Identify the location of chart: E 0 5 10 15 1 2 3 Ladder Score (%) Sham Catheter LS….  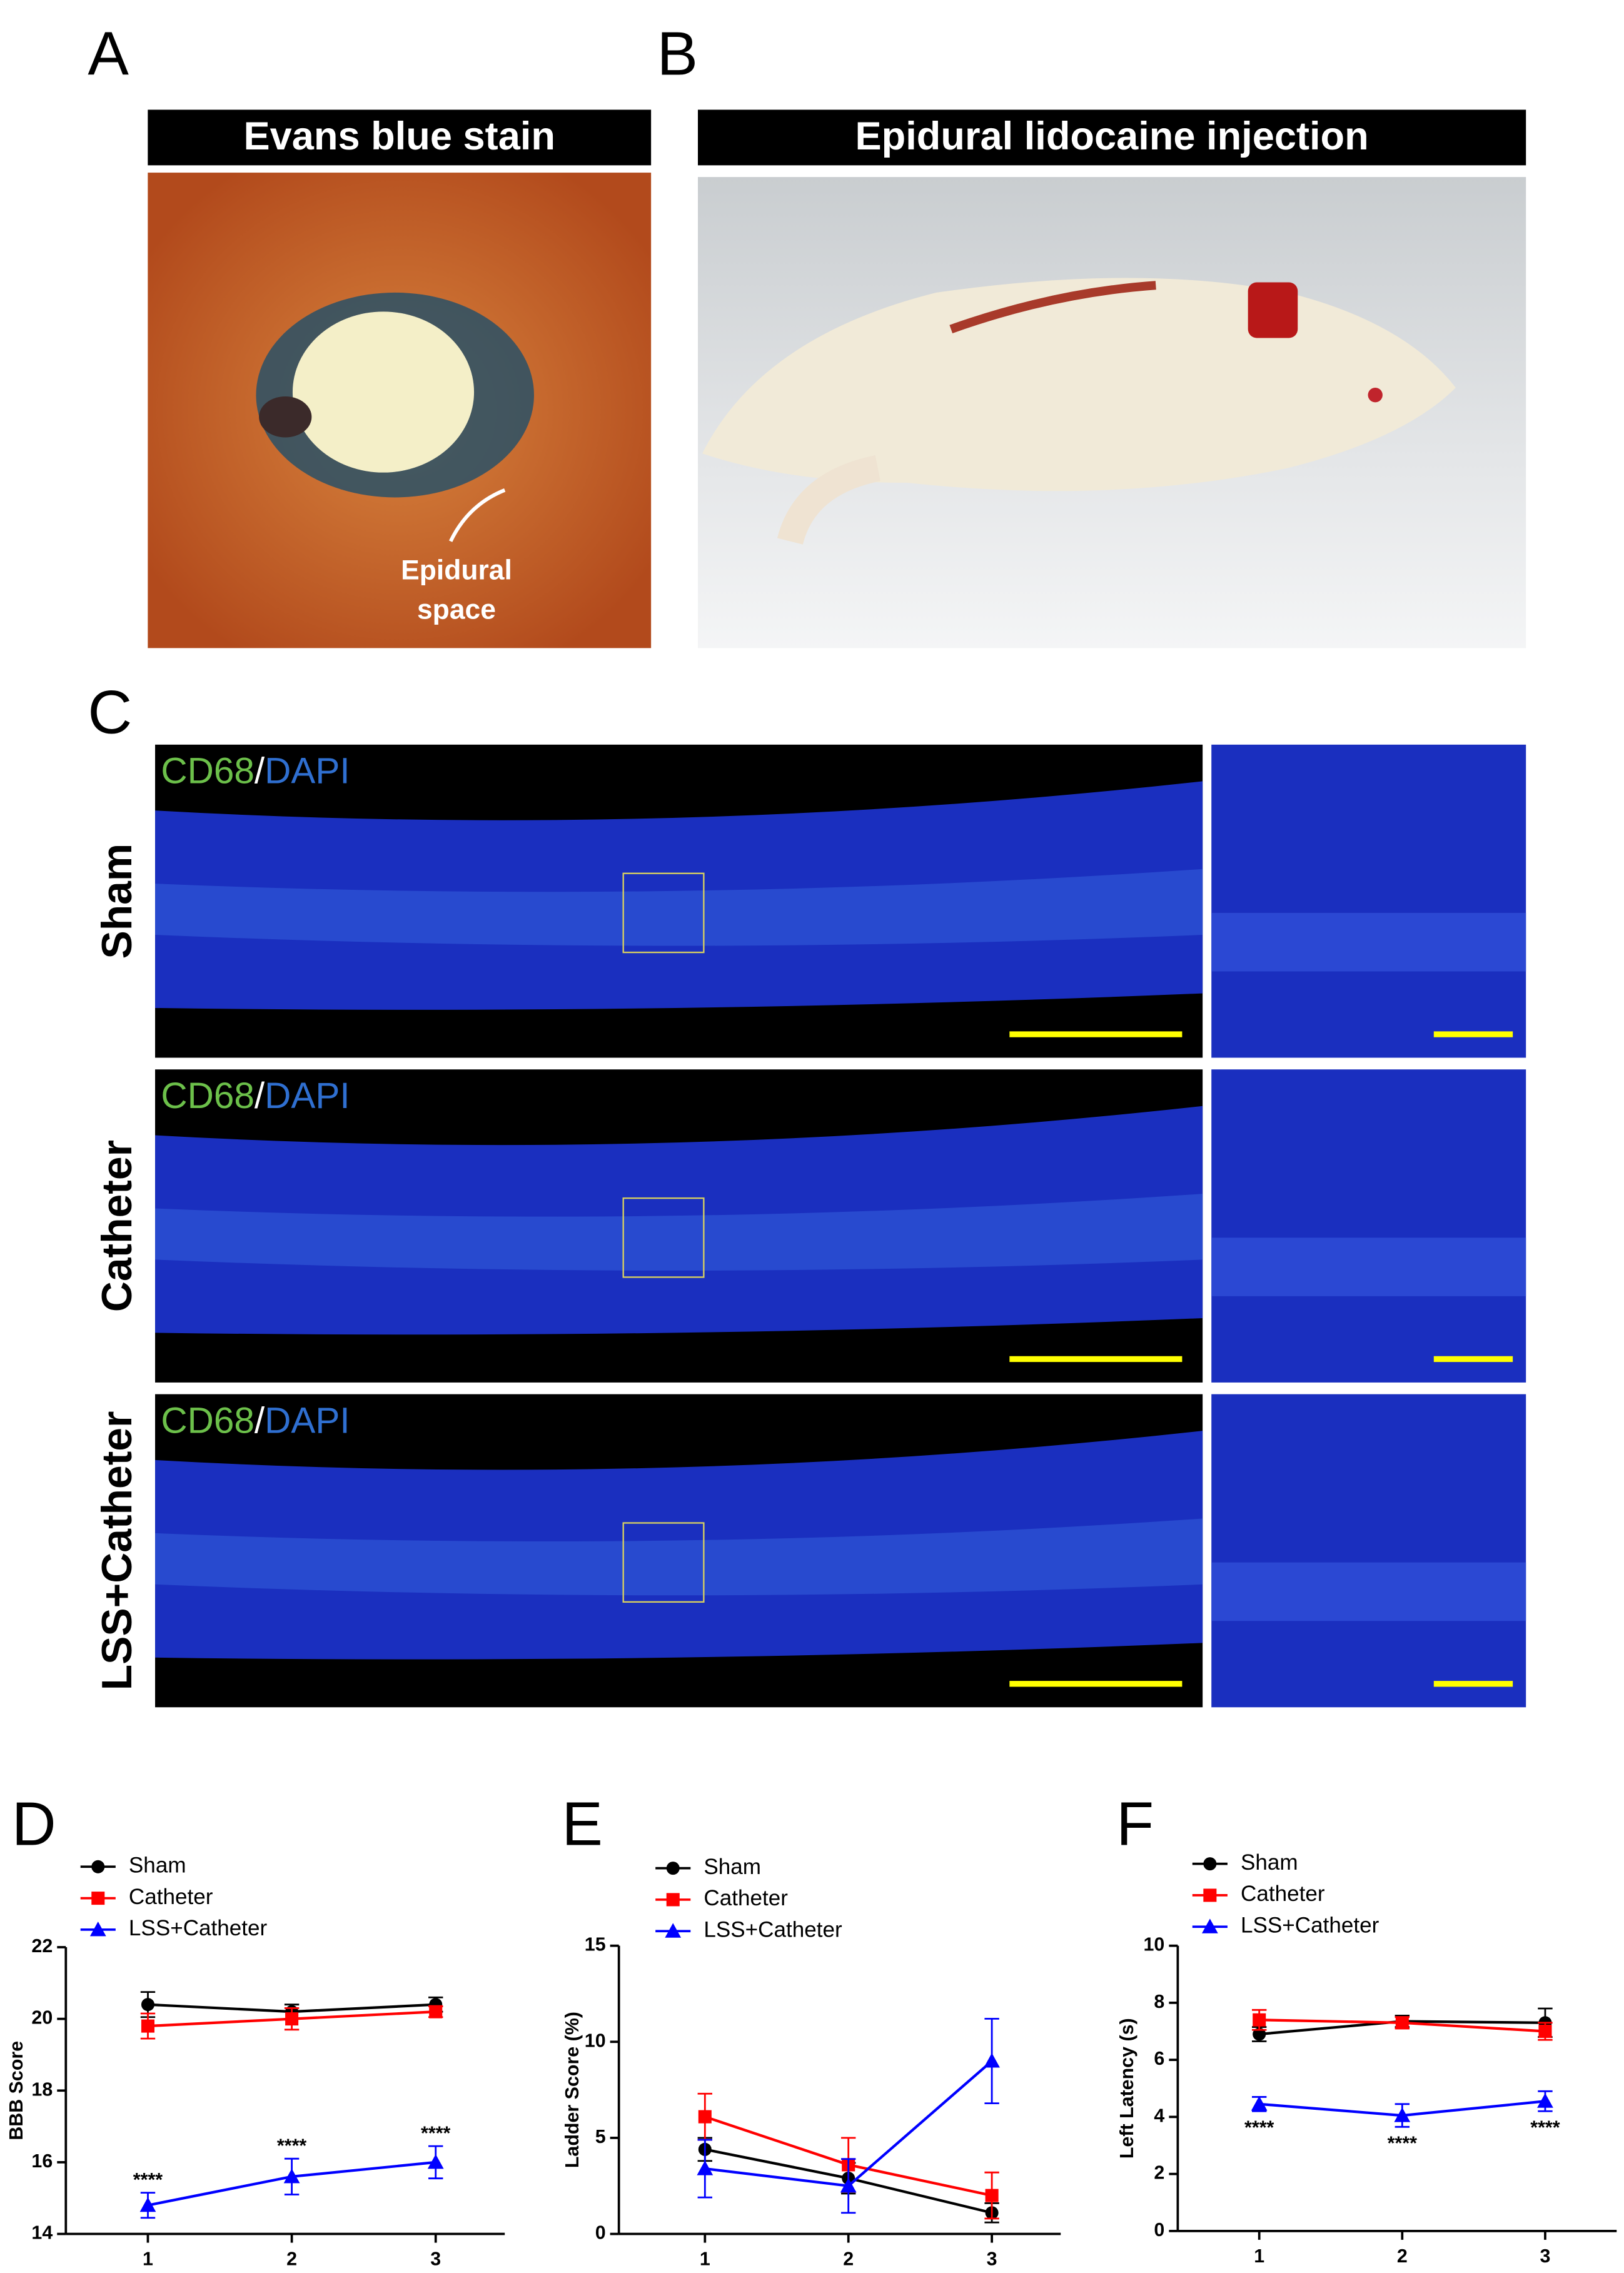
(811, 2029).